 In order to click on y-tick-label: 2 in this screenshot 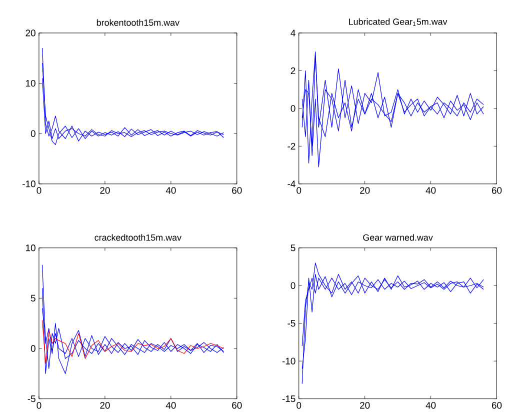, I will do `click(293, 71)`.